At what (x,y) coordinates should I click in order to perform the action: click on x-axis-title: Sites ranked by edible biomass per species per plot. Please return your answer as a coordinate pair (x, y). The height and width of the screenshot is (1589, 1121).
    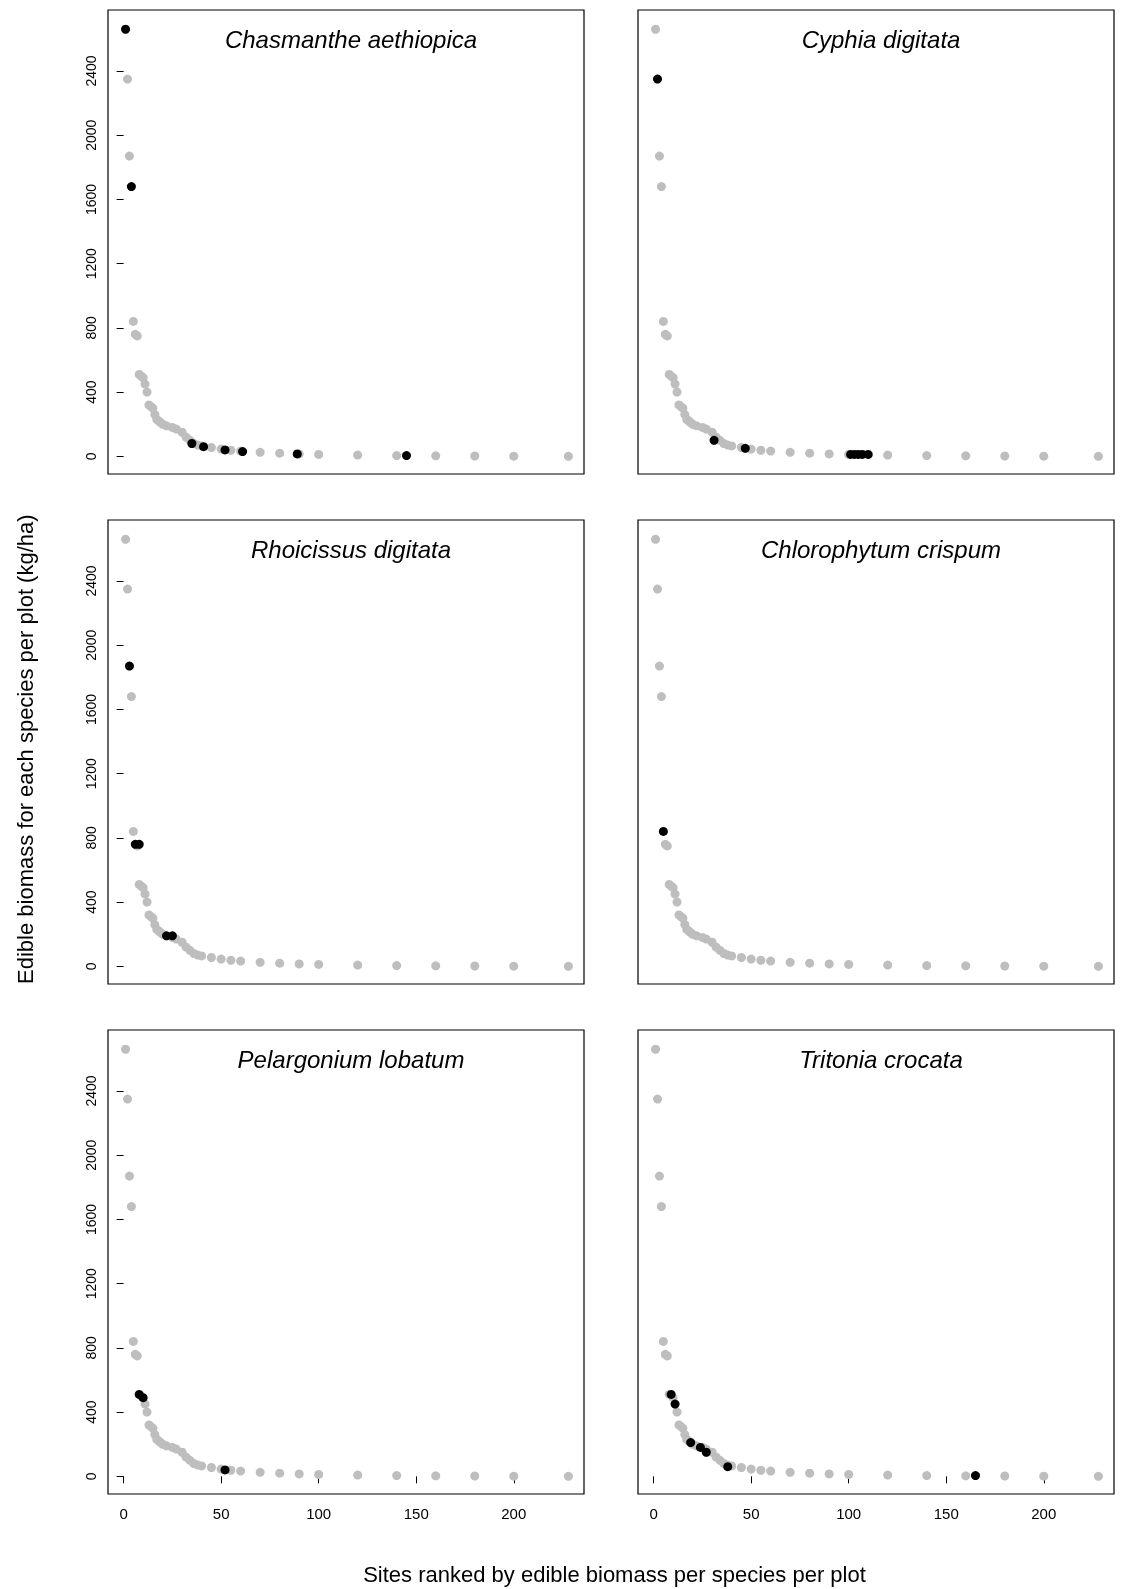
    Looking at the image, I should click on (614, 1575).